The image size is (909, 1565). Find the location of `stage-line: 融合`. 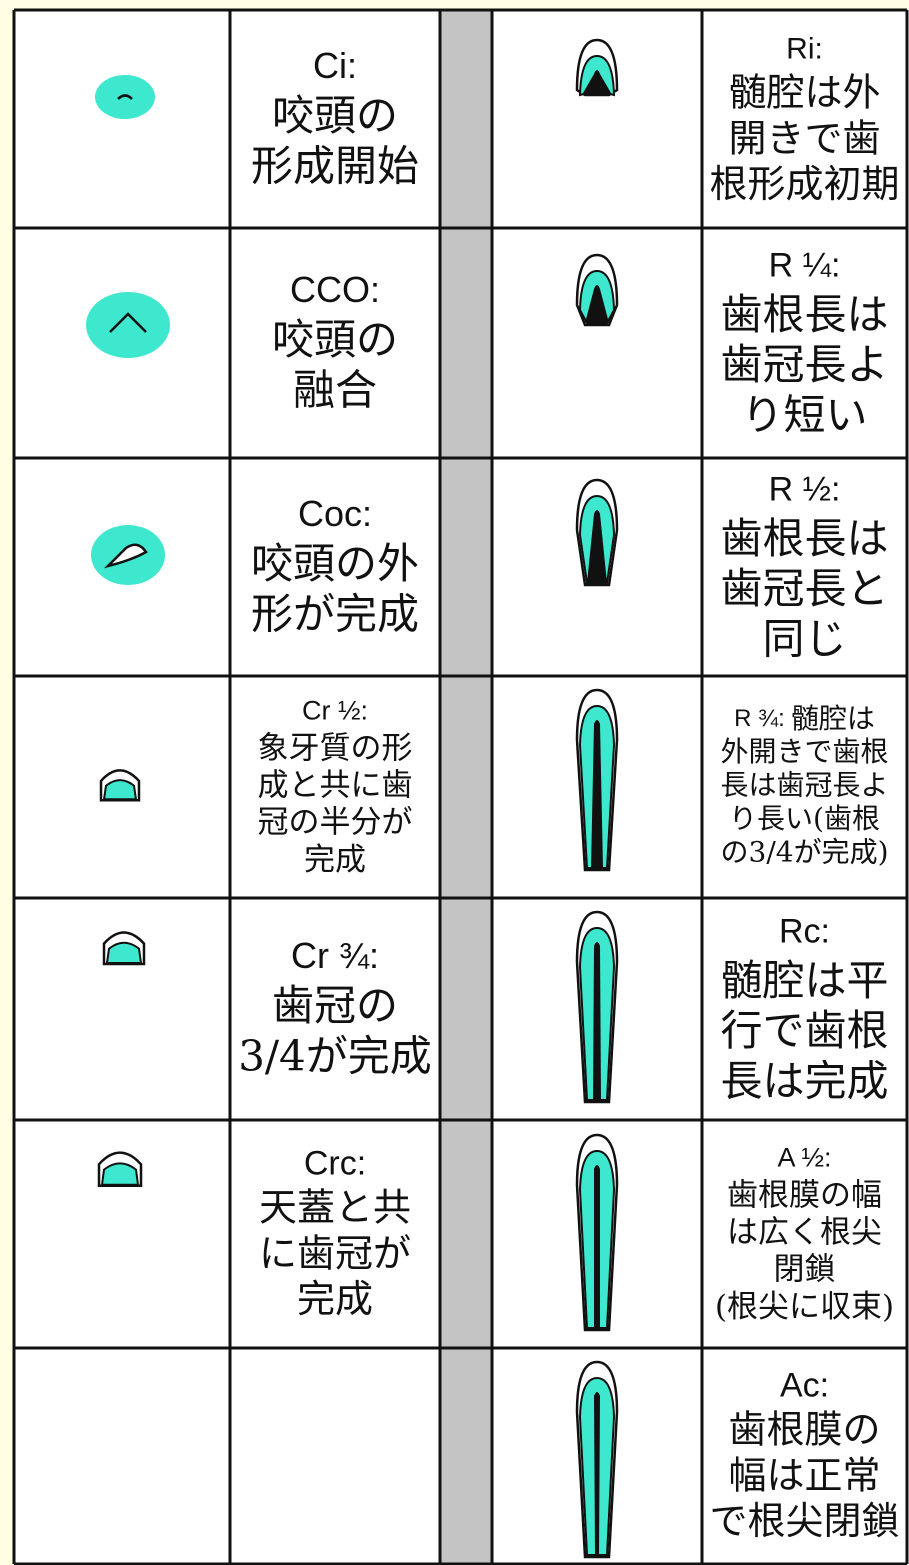

stage-line: 融合 is located at coordinates (335, 389).